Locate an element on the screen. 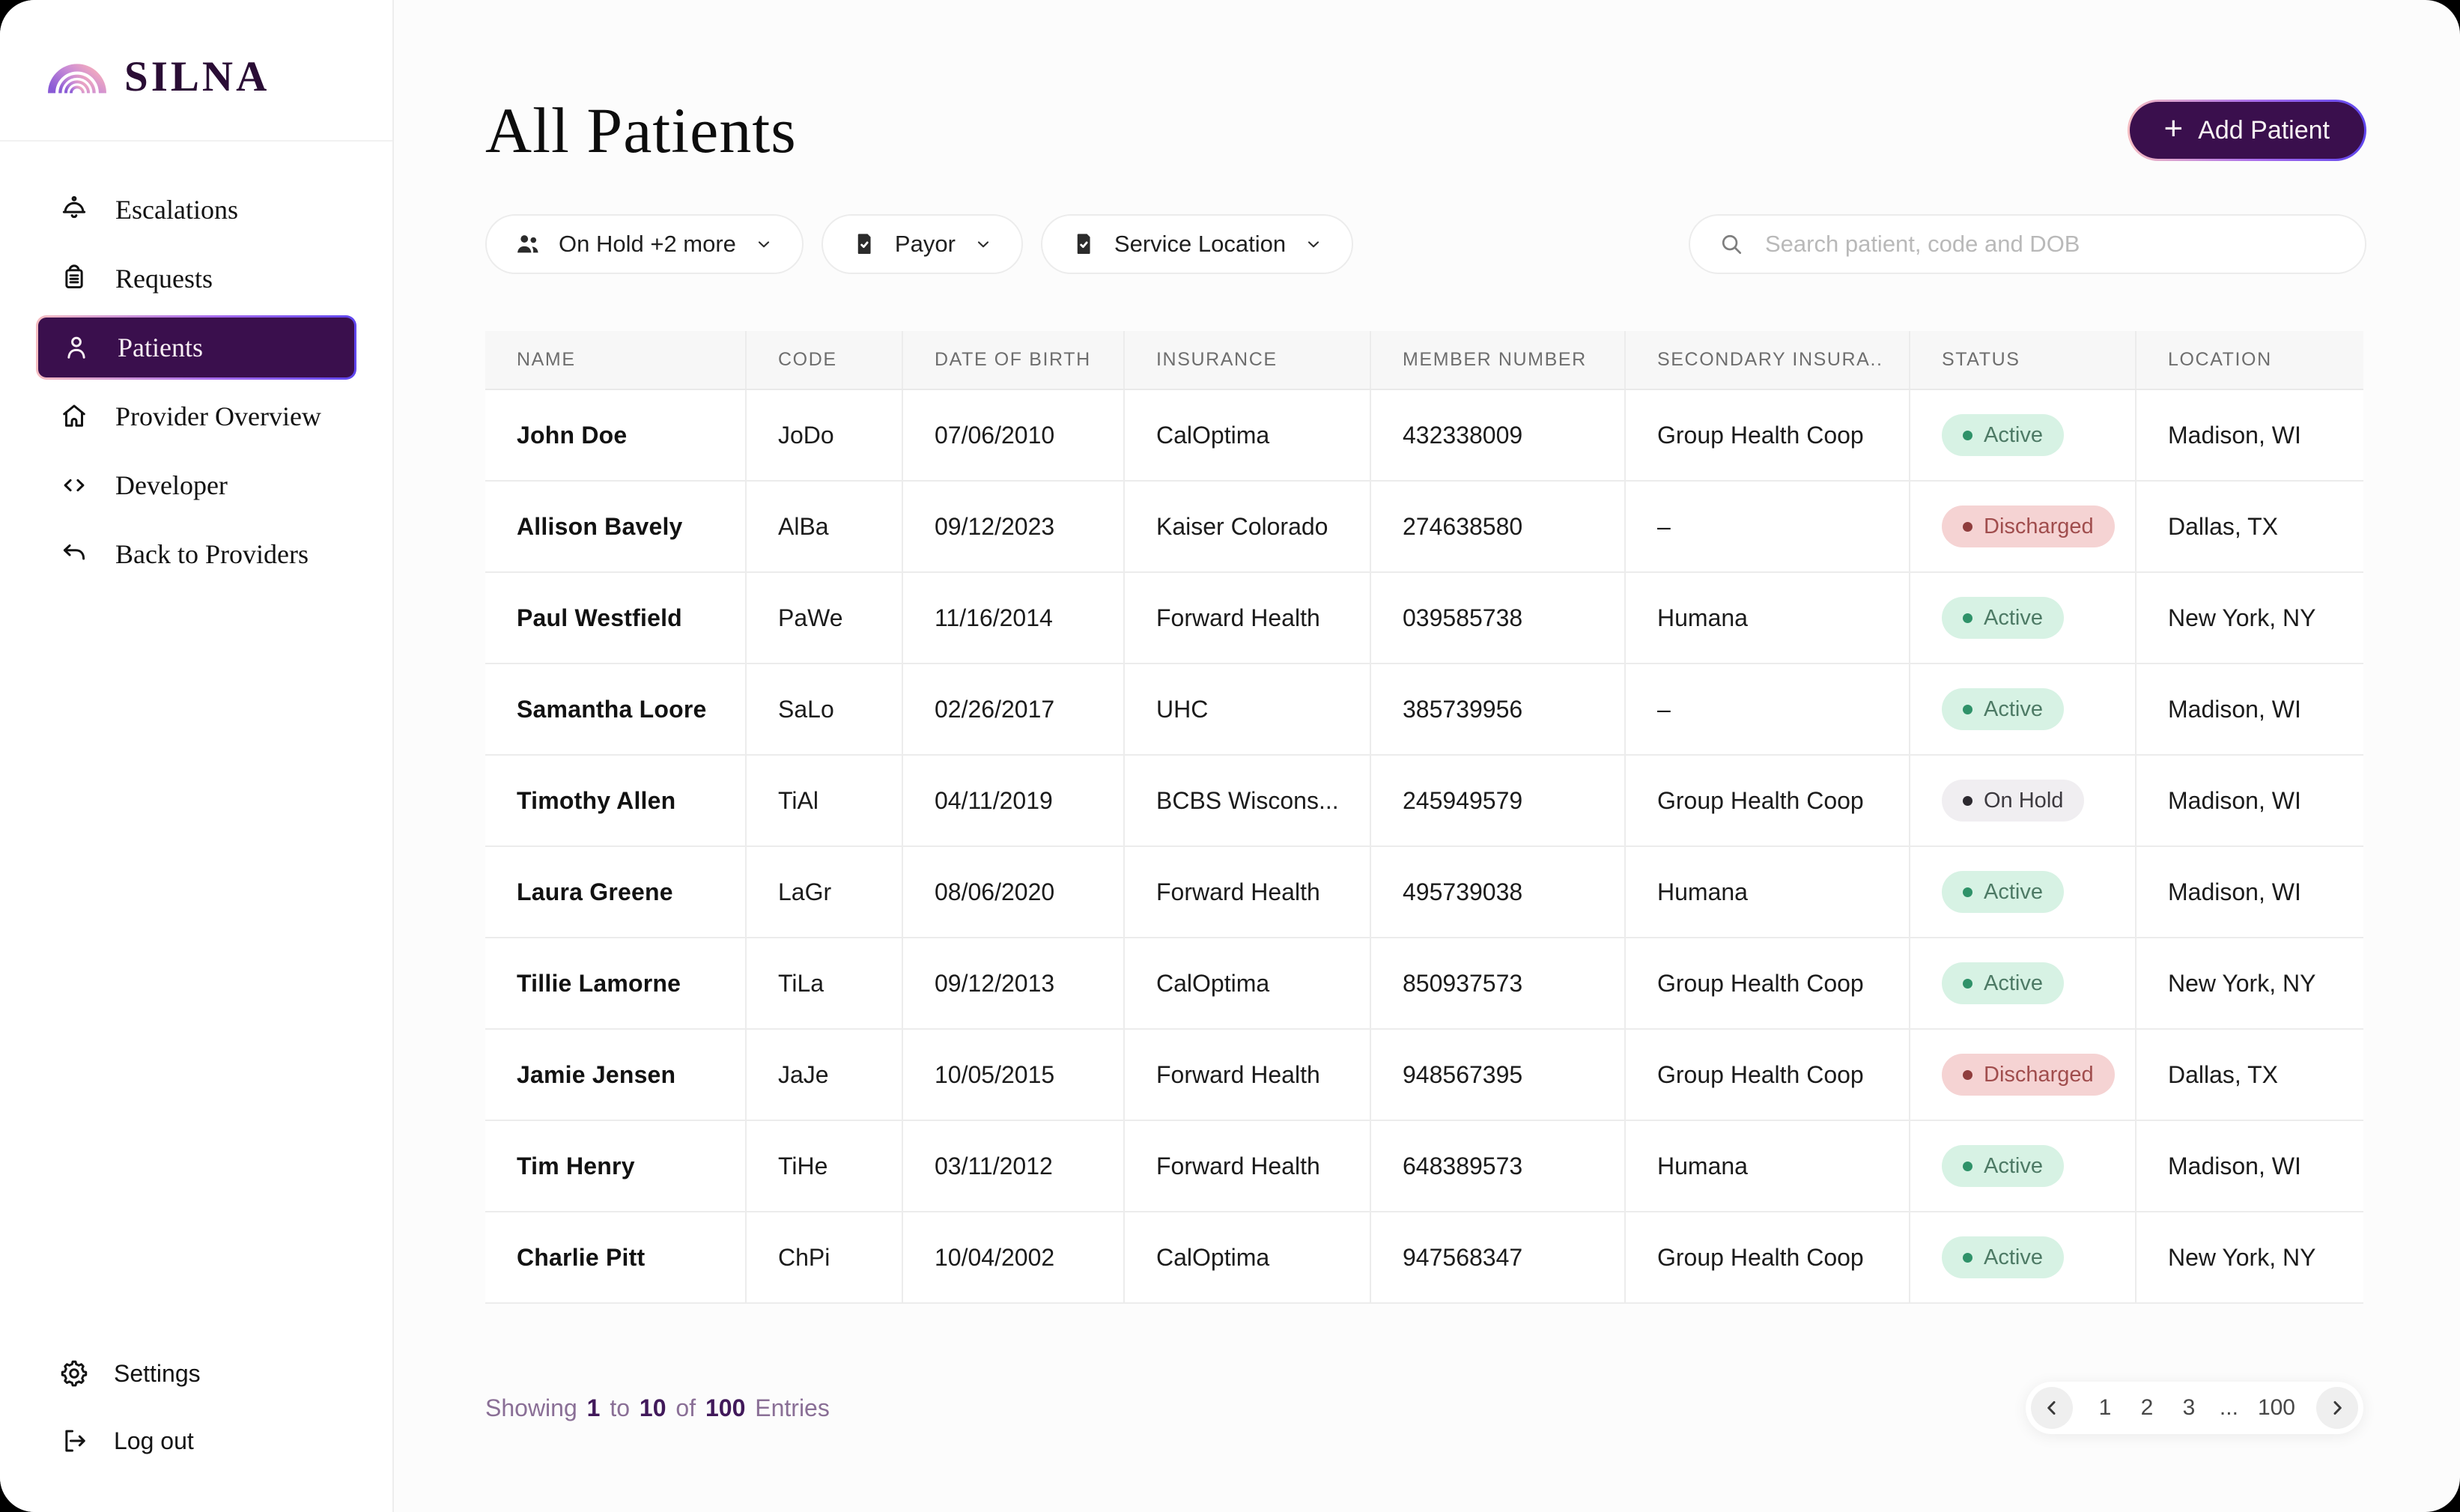 This screenshot has width=2460, height=1512. sidebar-item-developer: Developer is located at coordinates (196, 485).